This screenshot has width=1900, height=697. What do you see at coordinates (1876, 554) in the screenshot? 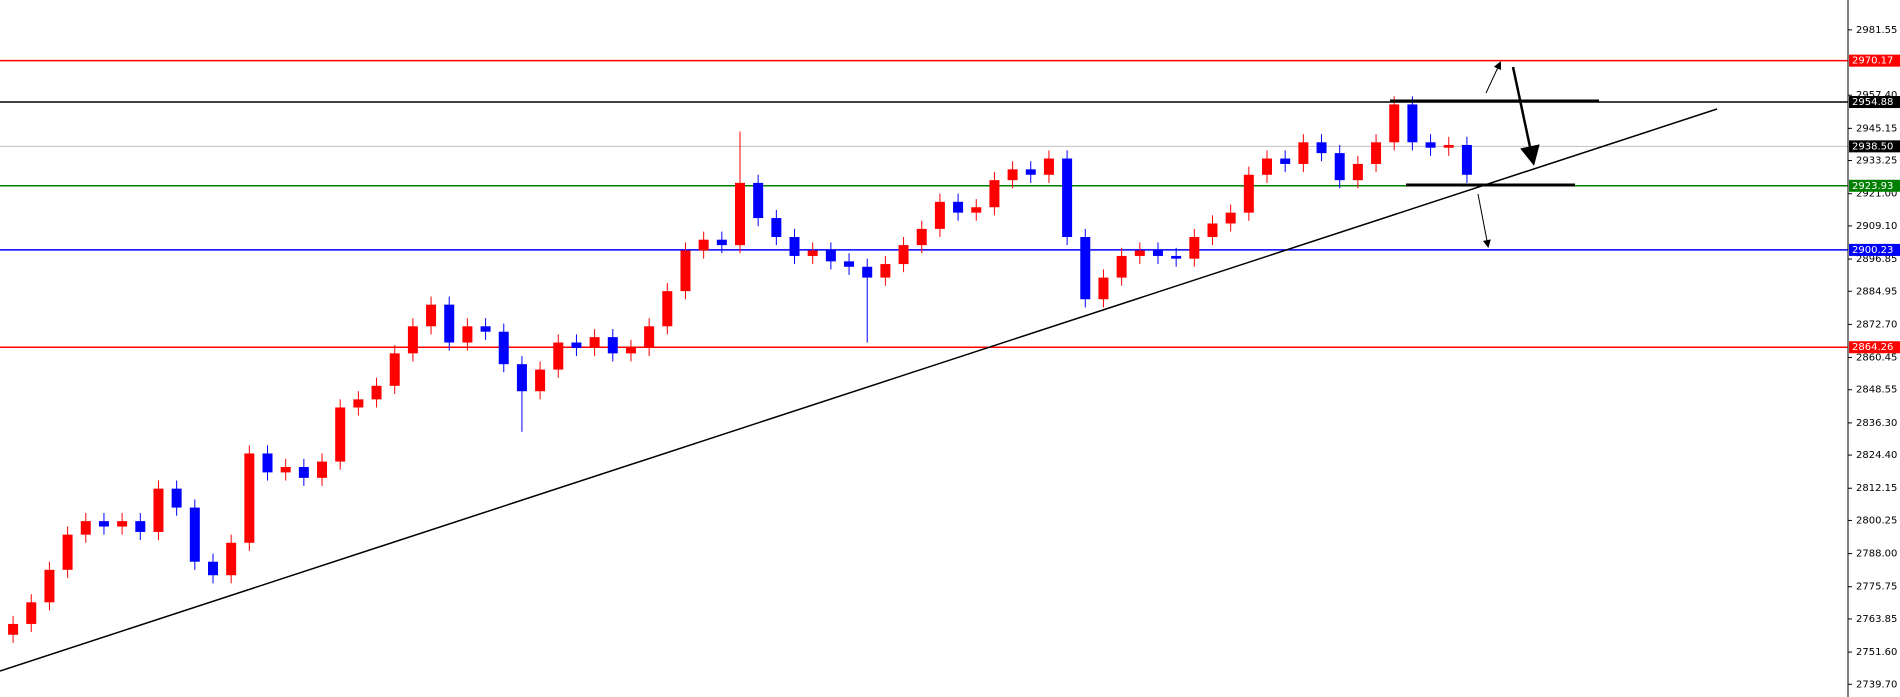
I see `y-tick-label: 2788.00` at bounding box center [1876, 554].